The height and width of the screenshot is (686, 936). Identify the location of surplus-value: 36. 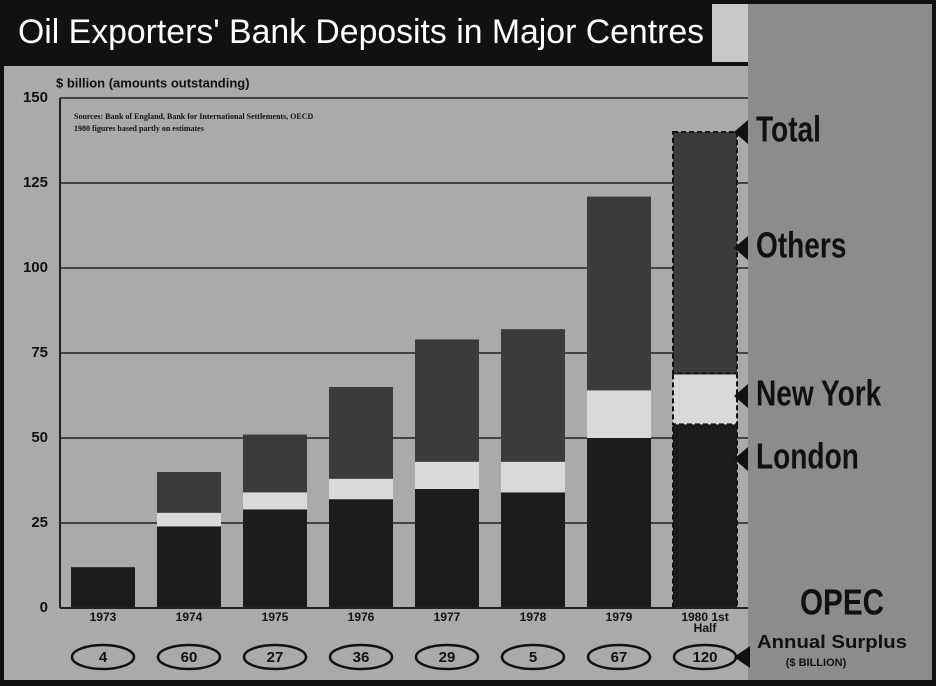
(361, 657).